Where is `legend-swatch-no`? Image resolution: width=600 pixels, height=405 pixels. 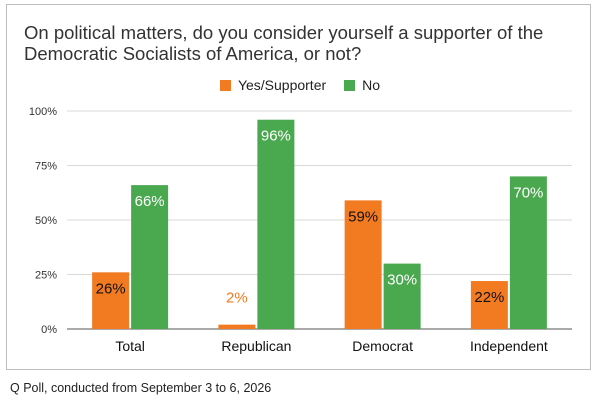 legend-swatch-no is located at coordinates (350, 85).